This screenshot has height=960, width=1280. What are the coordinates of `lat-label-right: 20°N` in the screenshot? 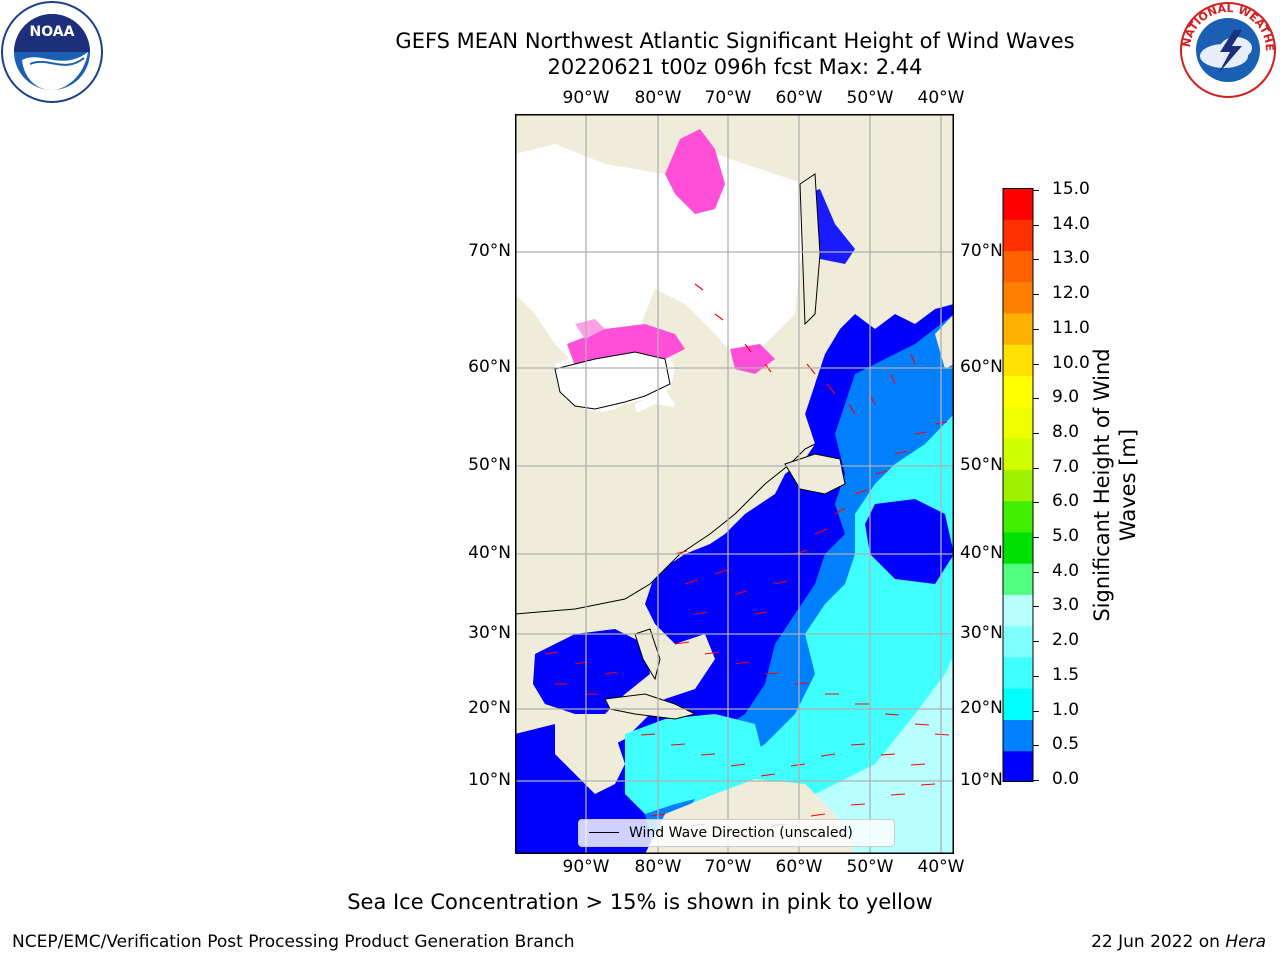 It's located at (981, 708).